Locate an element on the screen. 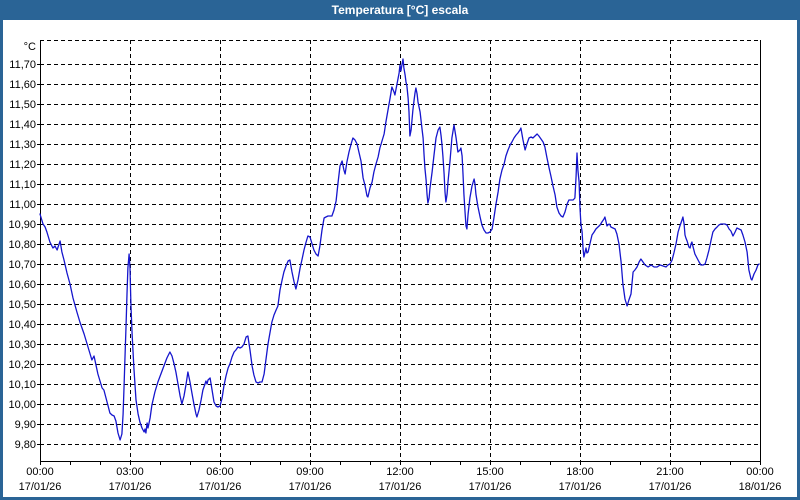  x-axis-time-label: 03:00 is located at coordinates (130, 472).